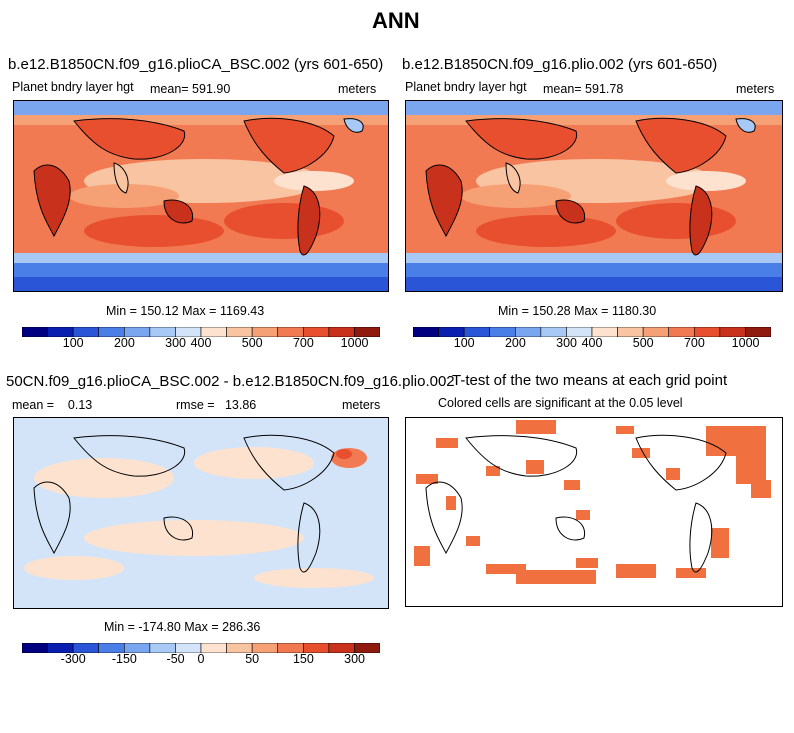 The height and width of the screenshot is (733, 794). Describe the element at coordinates (303, 659) in the screenshot. I see `cbar-tick: 150` at that location.